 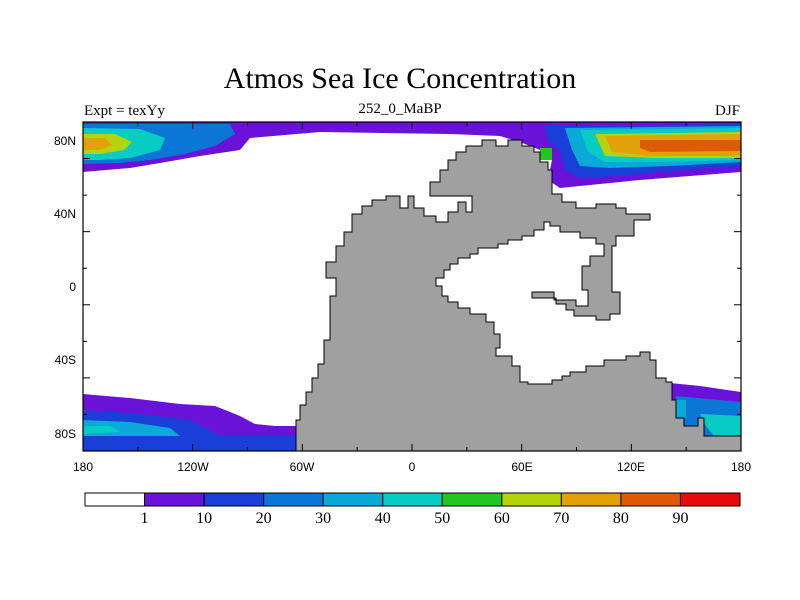 What do you see at coordinates (727, 111) in the screenshot?
I see `season-label: DJF` at bounding box center [727, 111].